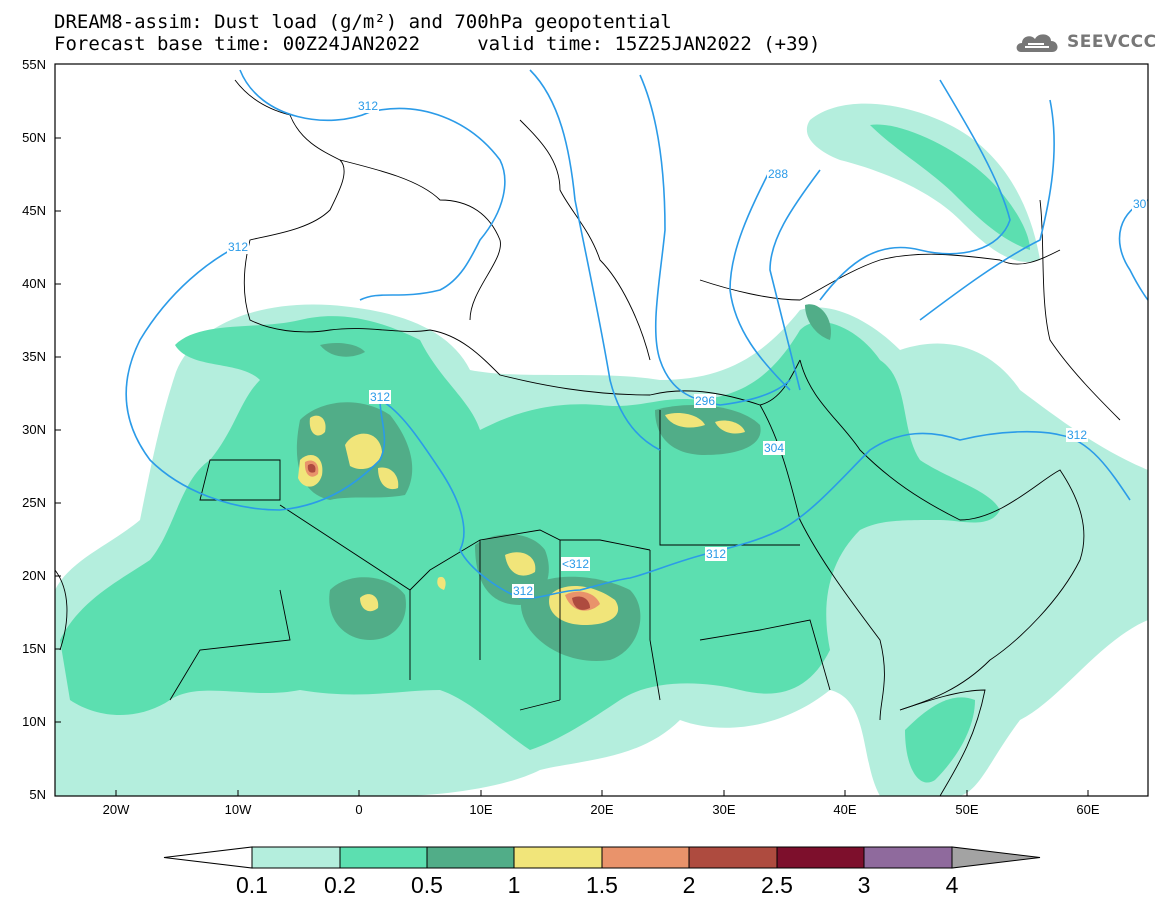 This screenshot has height=907, width=1165. What do you see at coordinates (1140, 204) in the screenshot?
I see `contour-label: 30` at bounding box center [1140, 204].